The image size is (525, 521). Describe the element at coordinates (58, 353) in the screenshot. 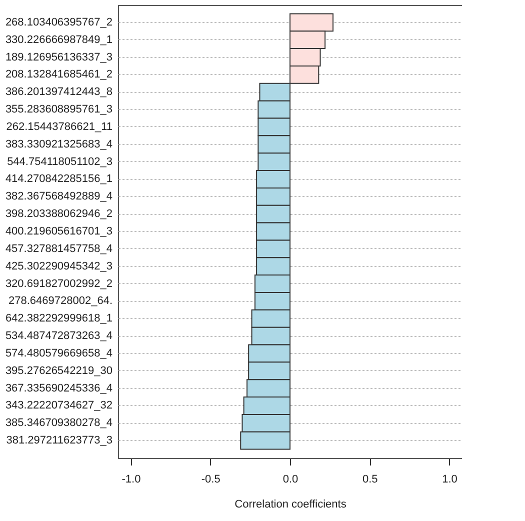

I see `y-tick-label: 574.480579669658_4` at that location.